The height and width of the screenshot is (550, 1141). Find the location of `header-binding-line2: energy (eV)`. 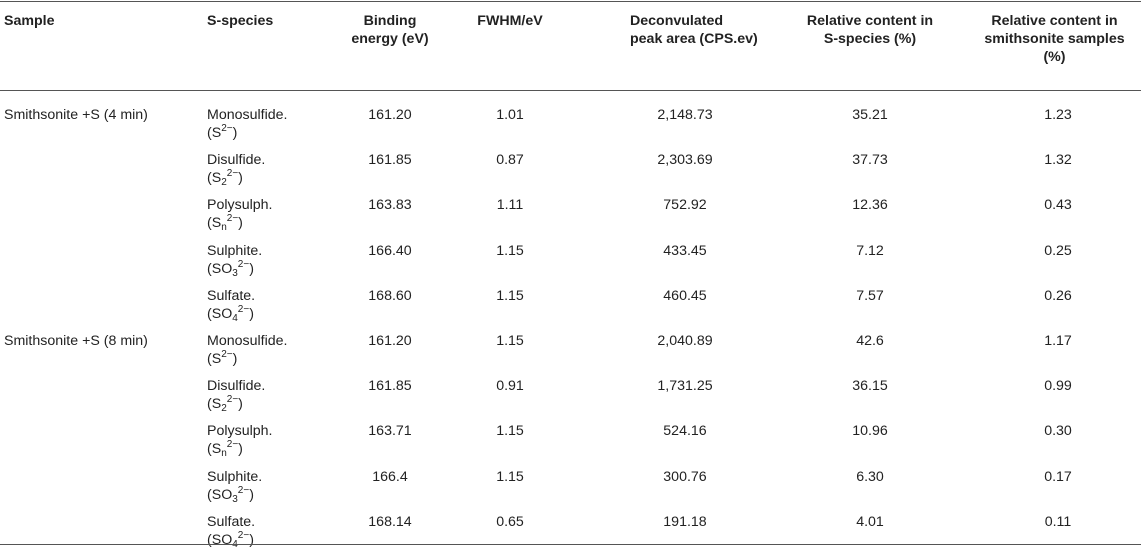

header-binding-line2: energy (eV) is located at coordinates (390, 39).